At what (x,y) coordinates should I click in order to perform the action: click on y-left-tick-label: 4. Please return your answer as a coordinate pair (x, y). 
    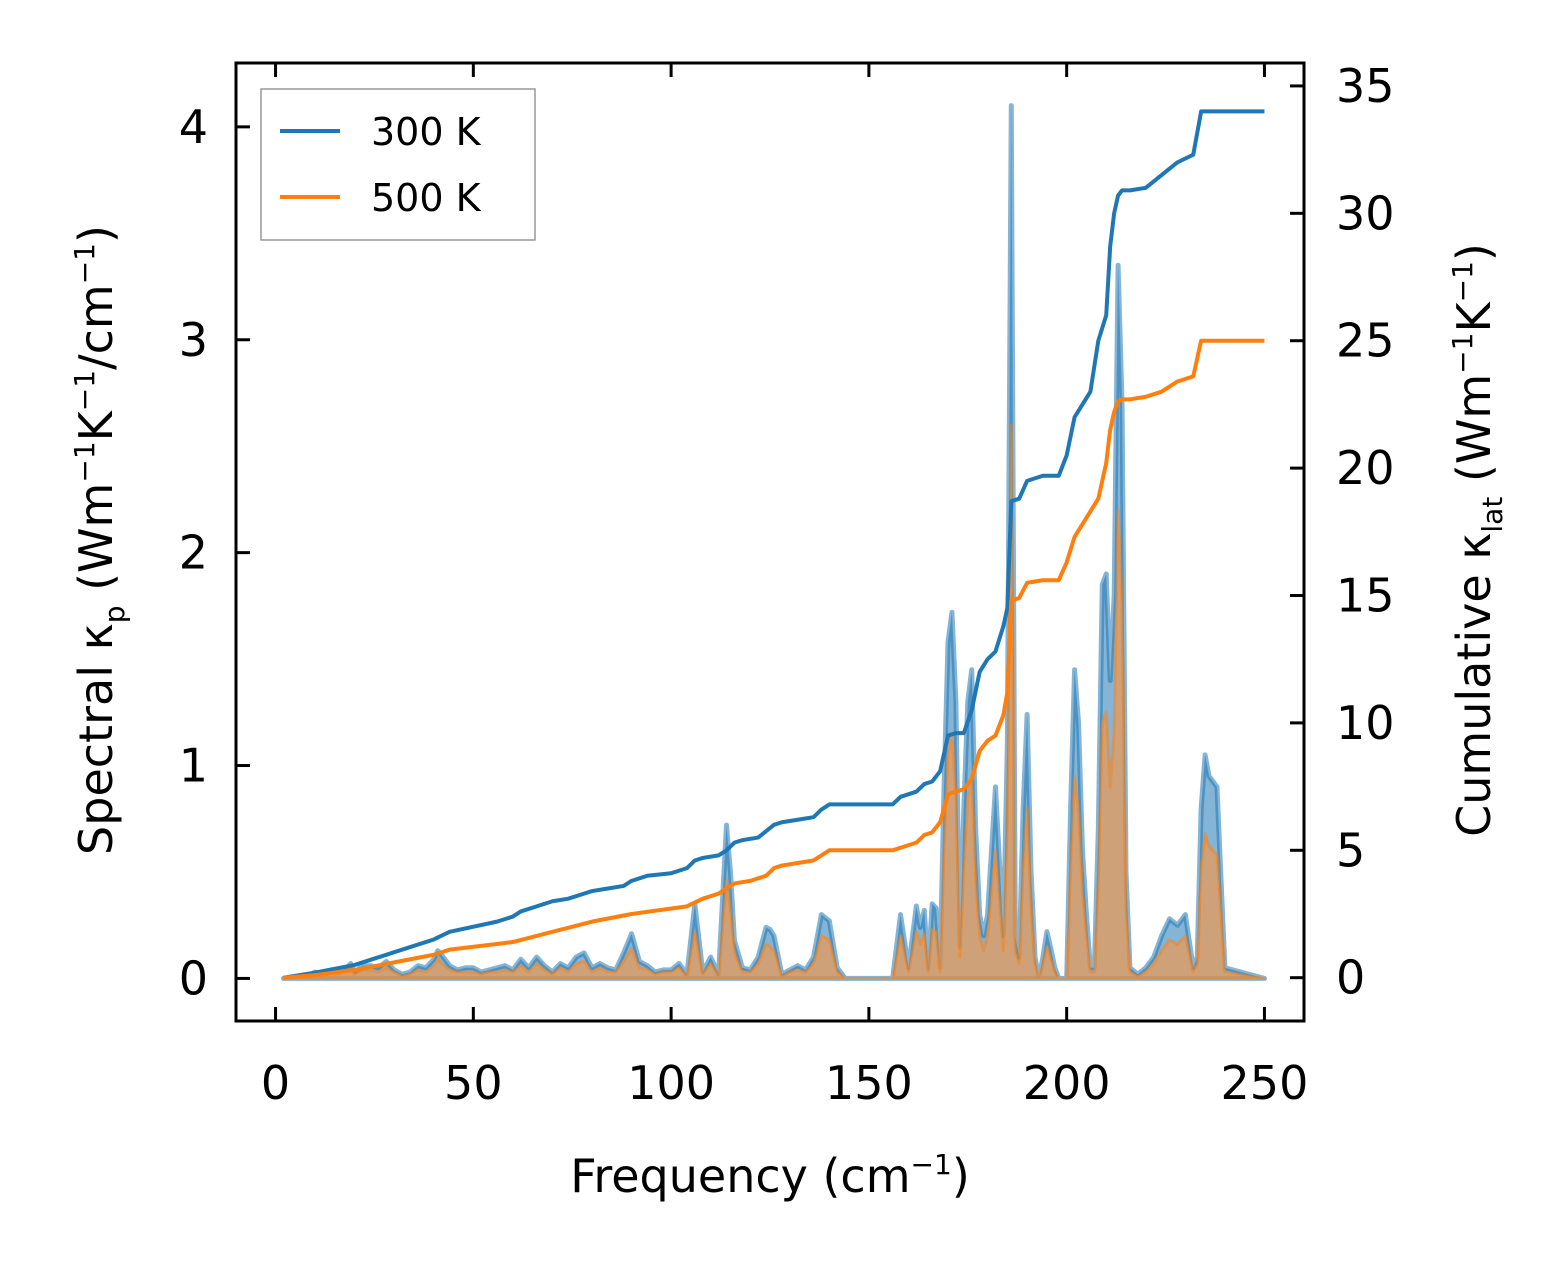
    Looking at the image, I should click on (193, 127).